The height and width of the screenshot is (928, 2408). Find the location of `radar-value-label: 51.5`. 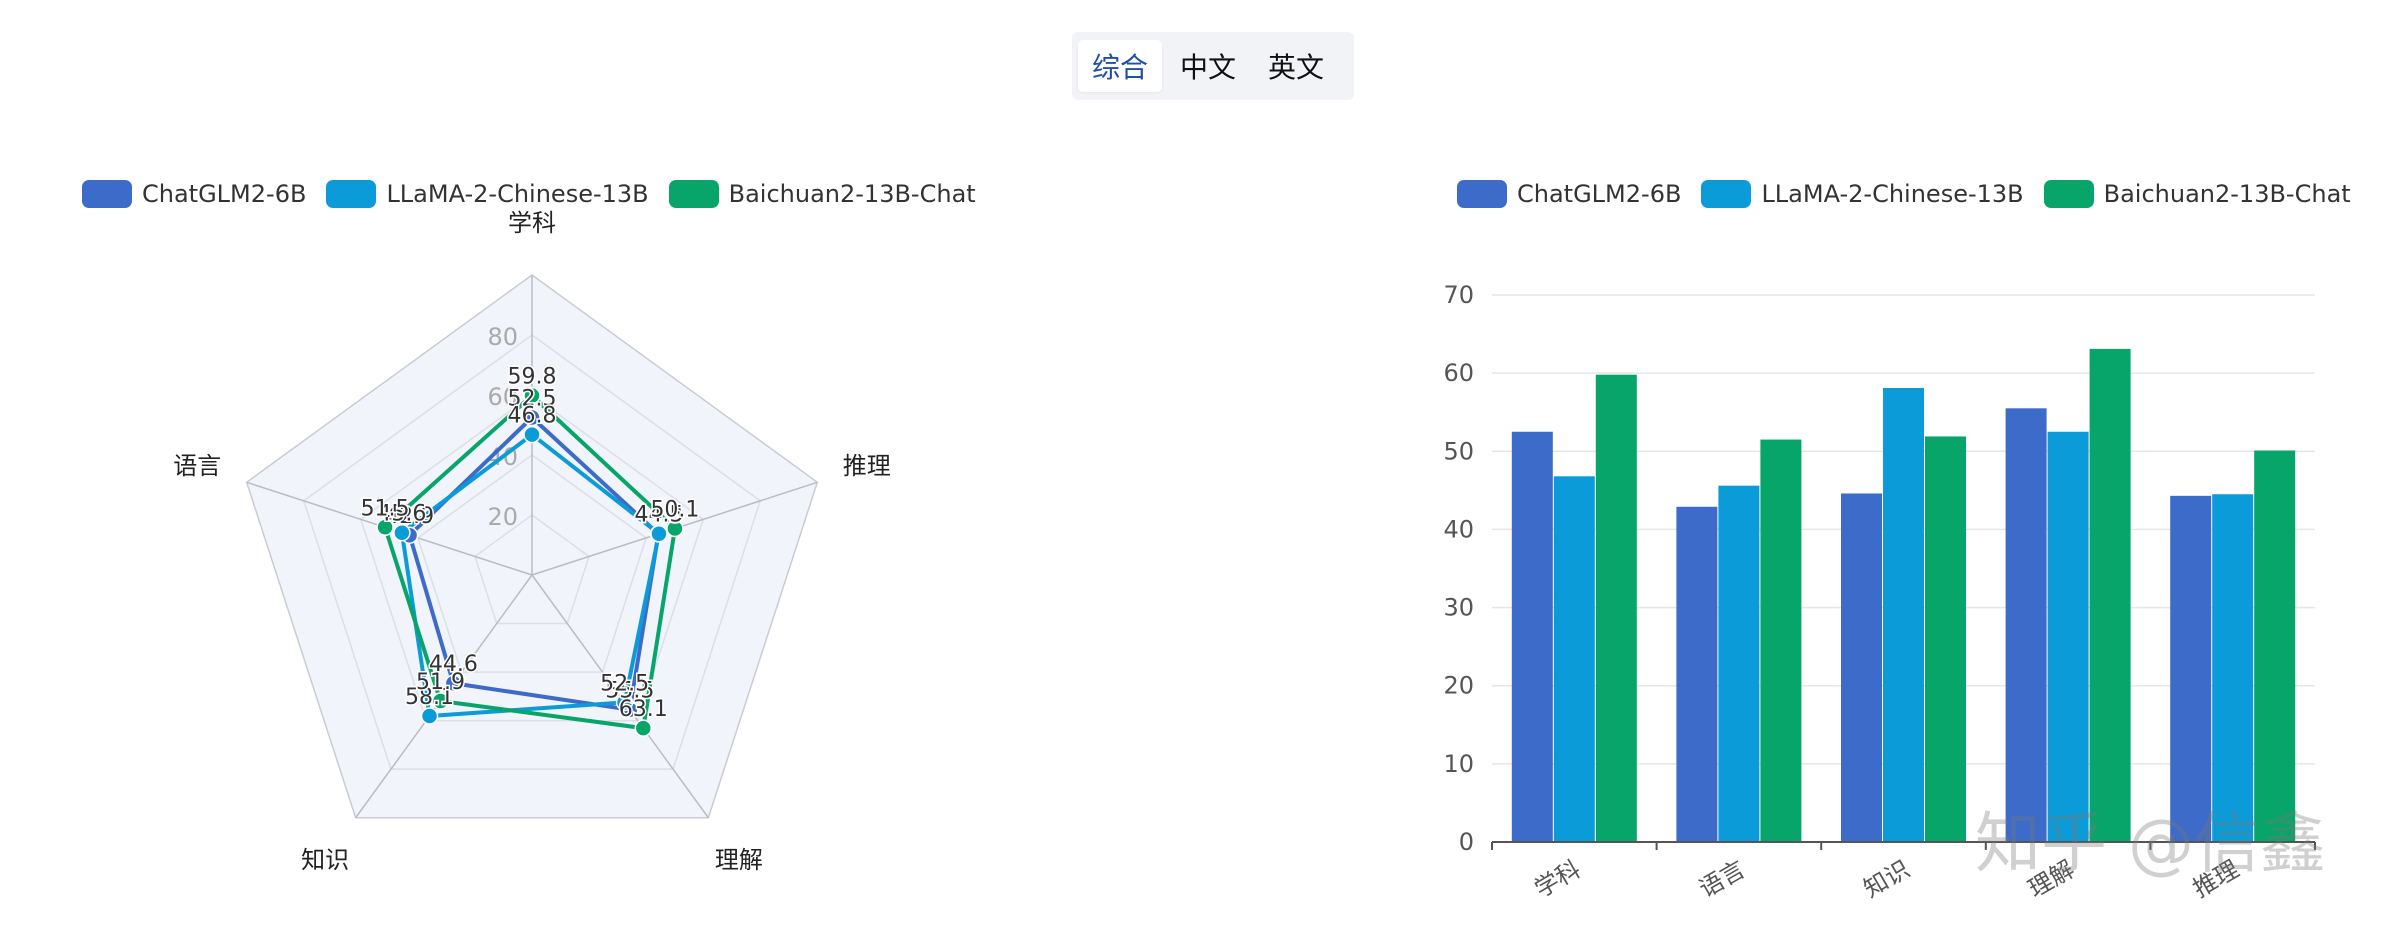

radar-value-label: 51.5 is located at coordinates (385, 508).